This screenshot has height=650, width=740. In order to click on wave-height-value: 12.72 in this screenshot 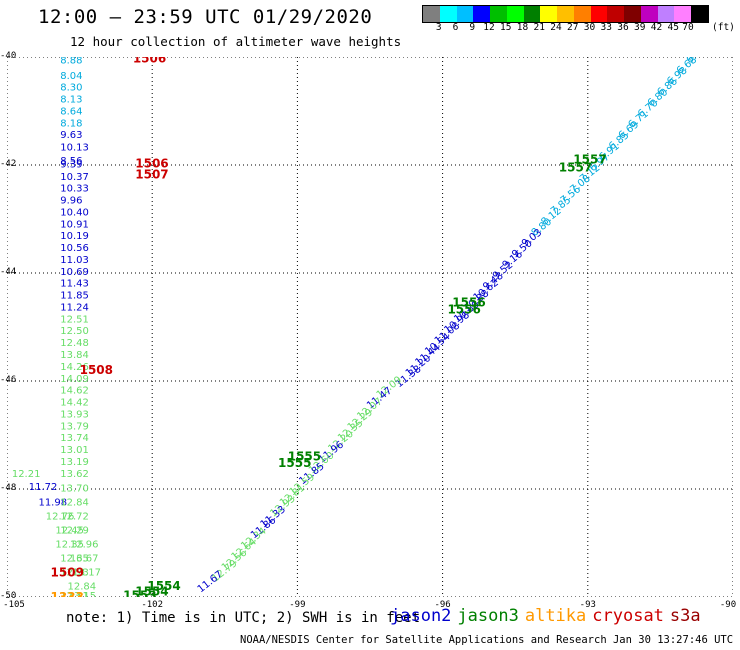, I will do `click(74, 516)`.